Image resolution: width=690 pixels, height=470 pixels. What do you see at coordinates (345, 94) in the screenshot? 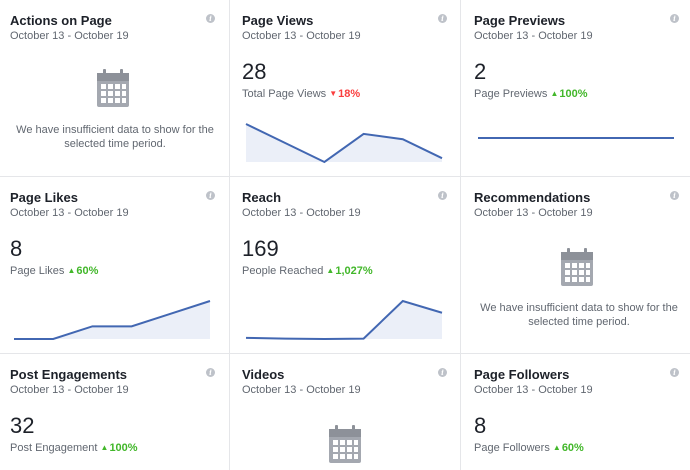
I see `change-indicator: ▼18%` at bounding box center [345, 94].